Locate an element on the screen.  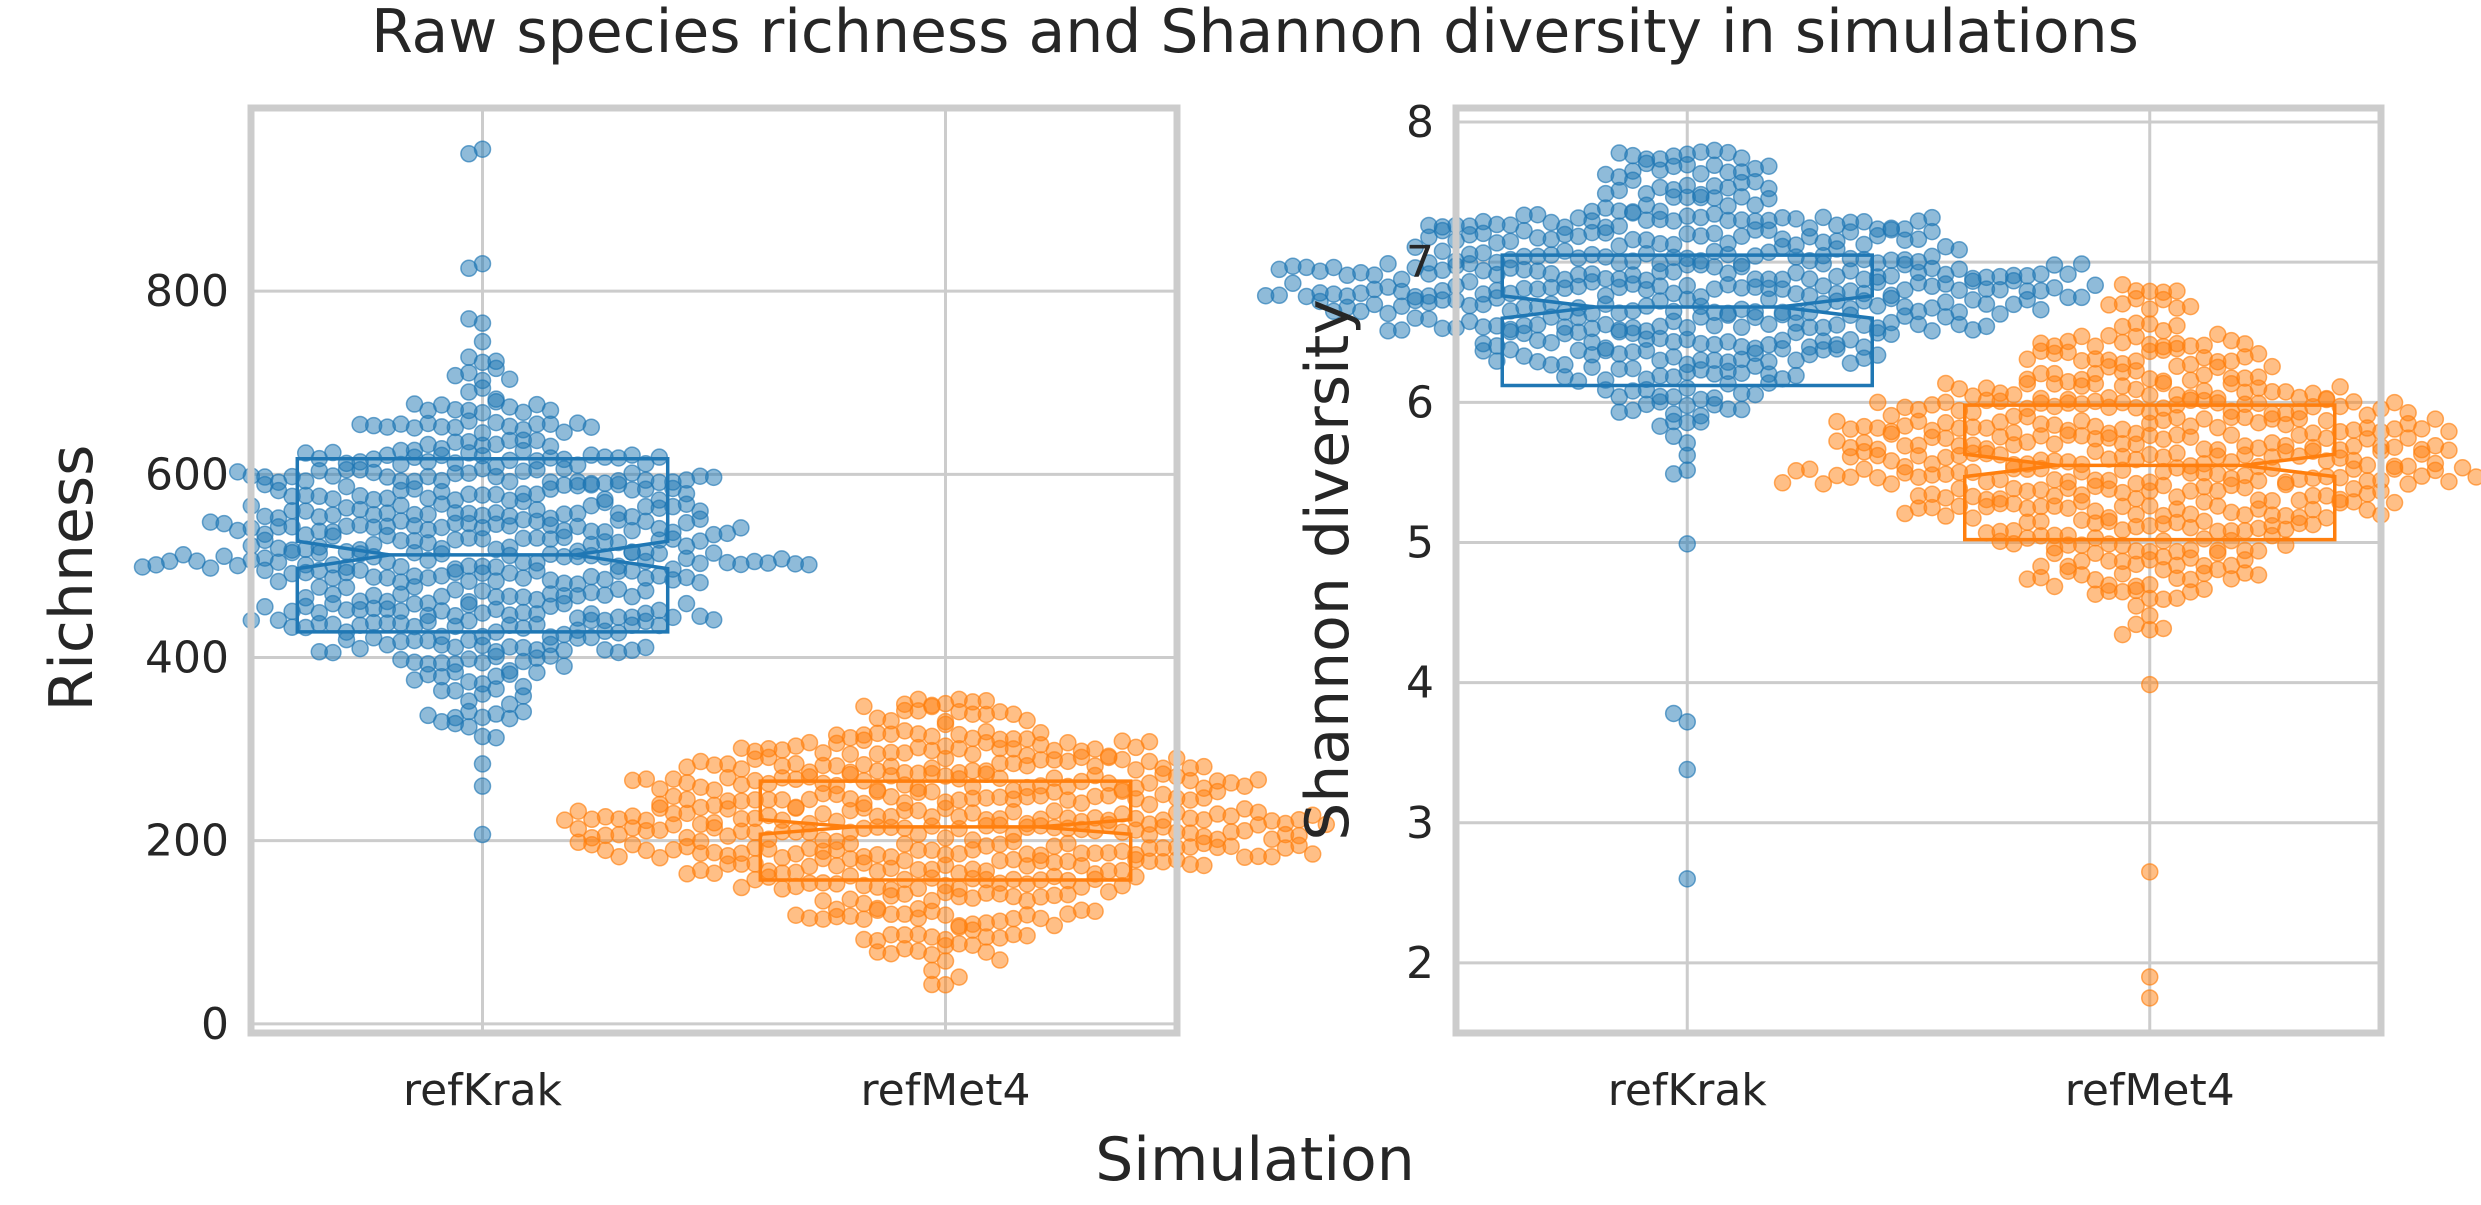
y-tick-label: 600 is located at coordinates (187, 474).